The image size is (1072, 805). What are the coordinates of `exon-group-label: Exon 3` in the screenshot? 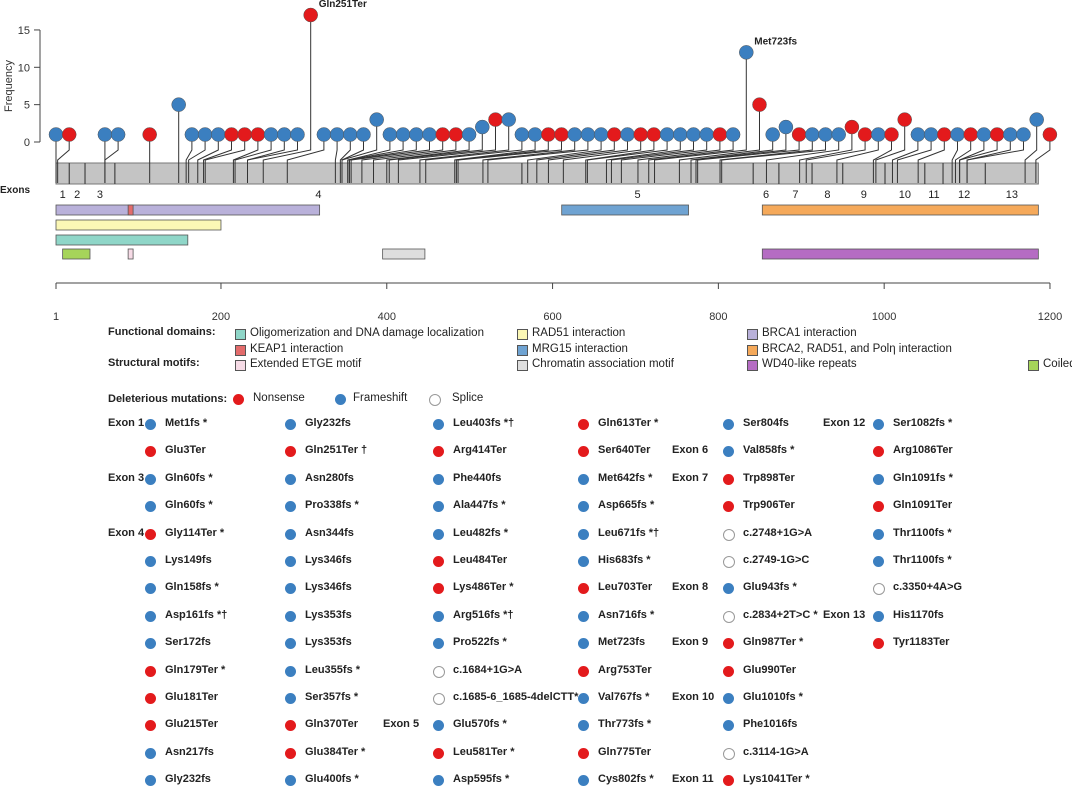 It's located at (126, 477).